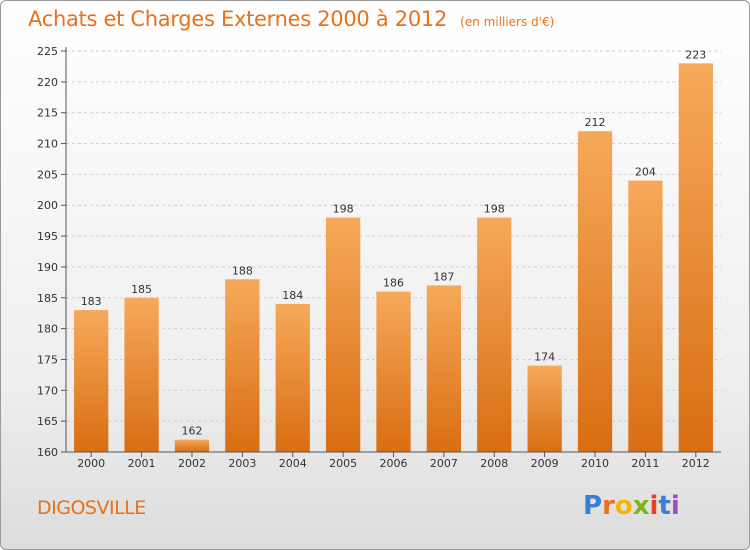 This screenshot has height=550, width=750. I want to click on bar-2004, so click(292, 377).